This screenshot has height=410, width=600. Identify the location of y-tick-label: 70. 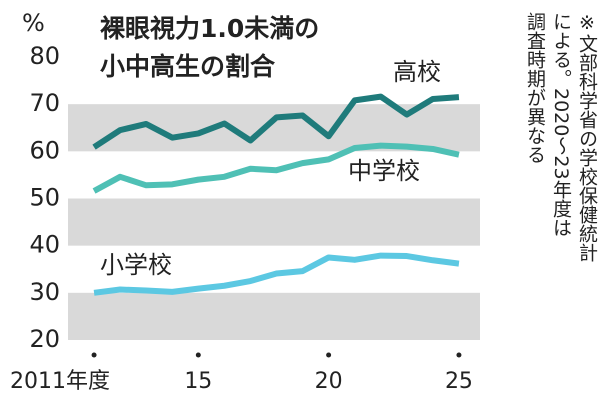
(44, 103).